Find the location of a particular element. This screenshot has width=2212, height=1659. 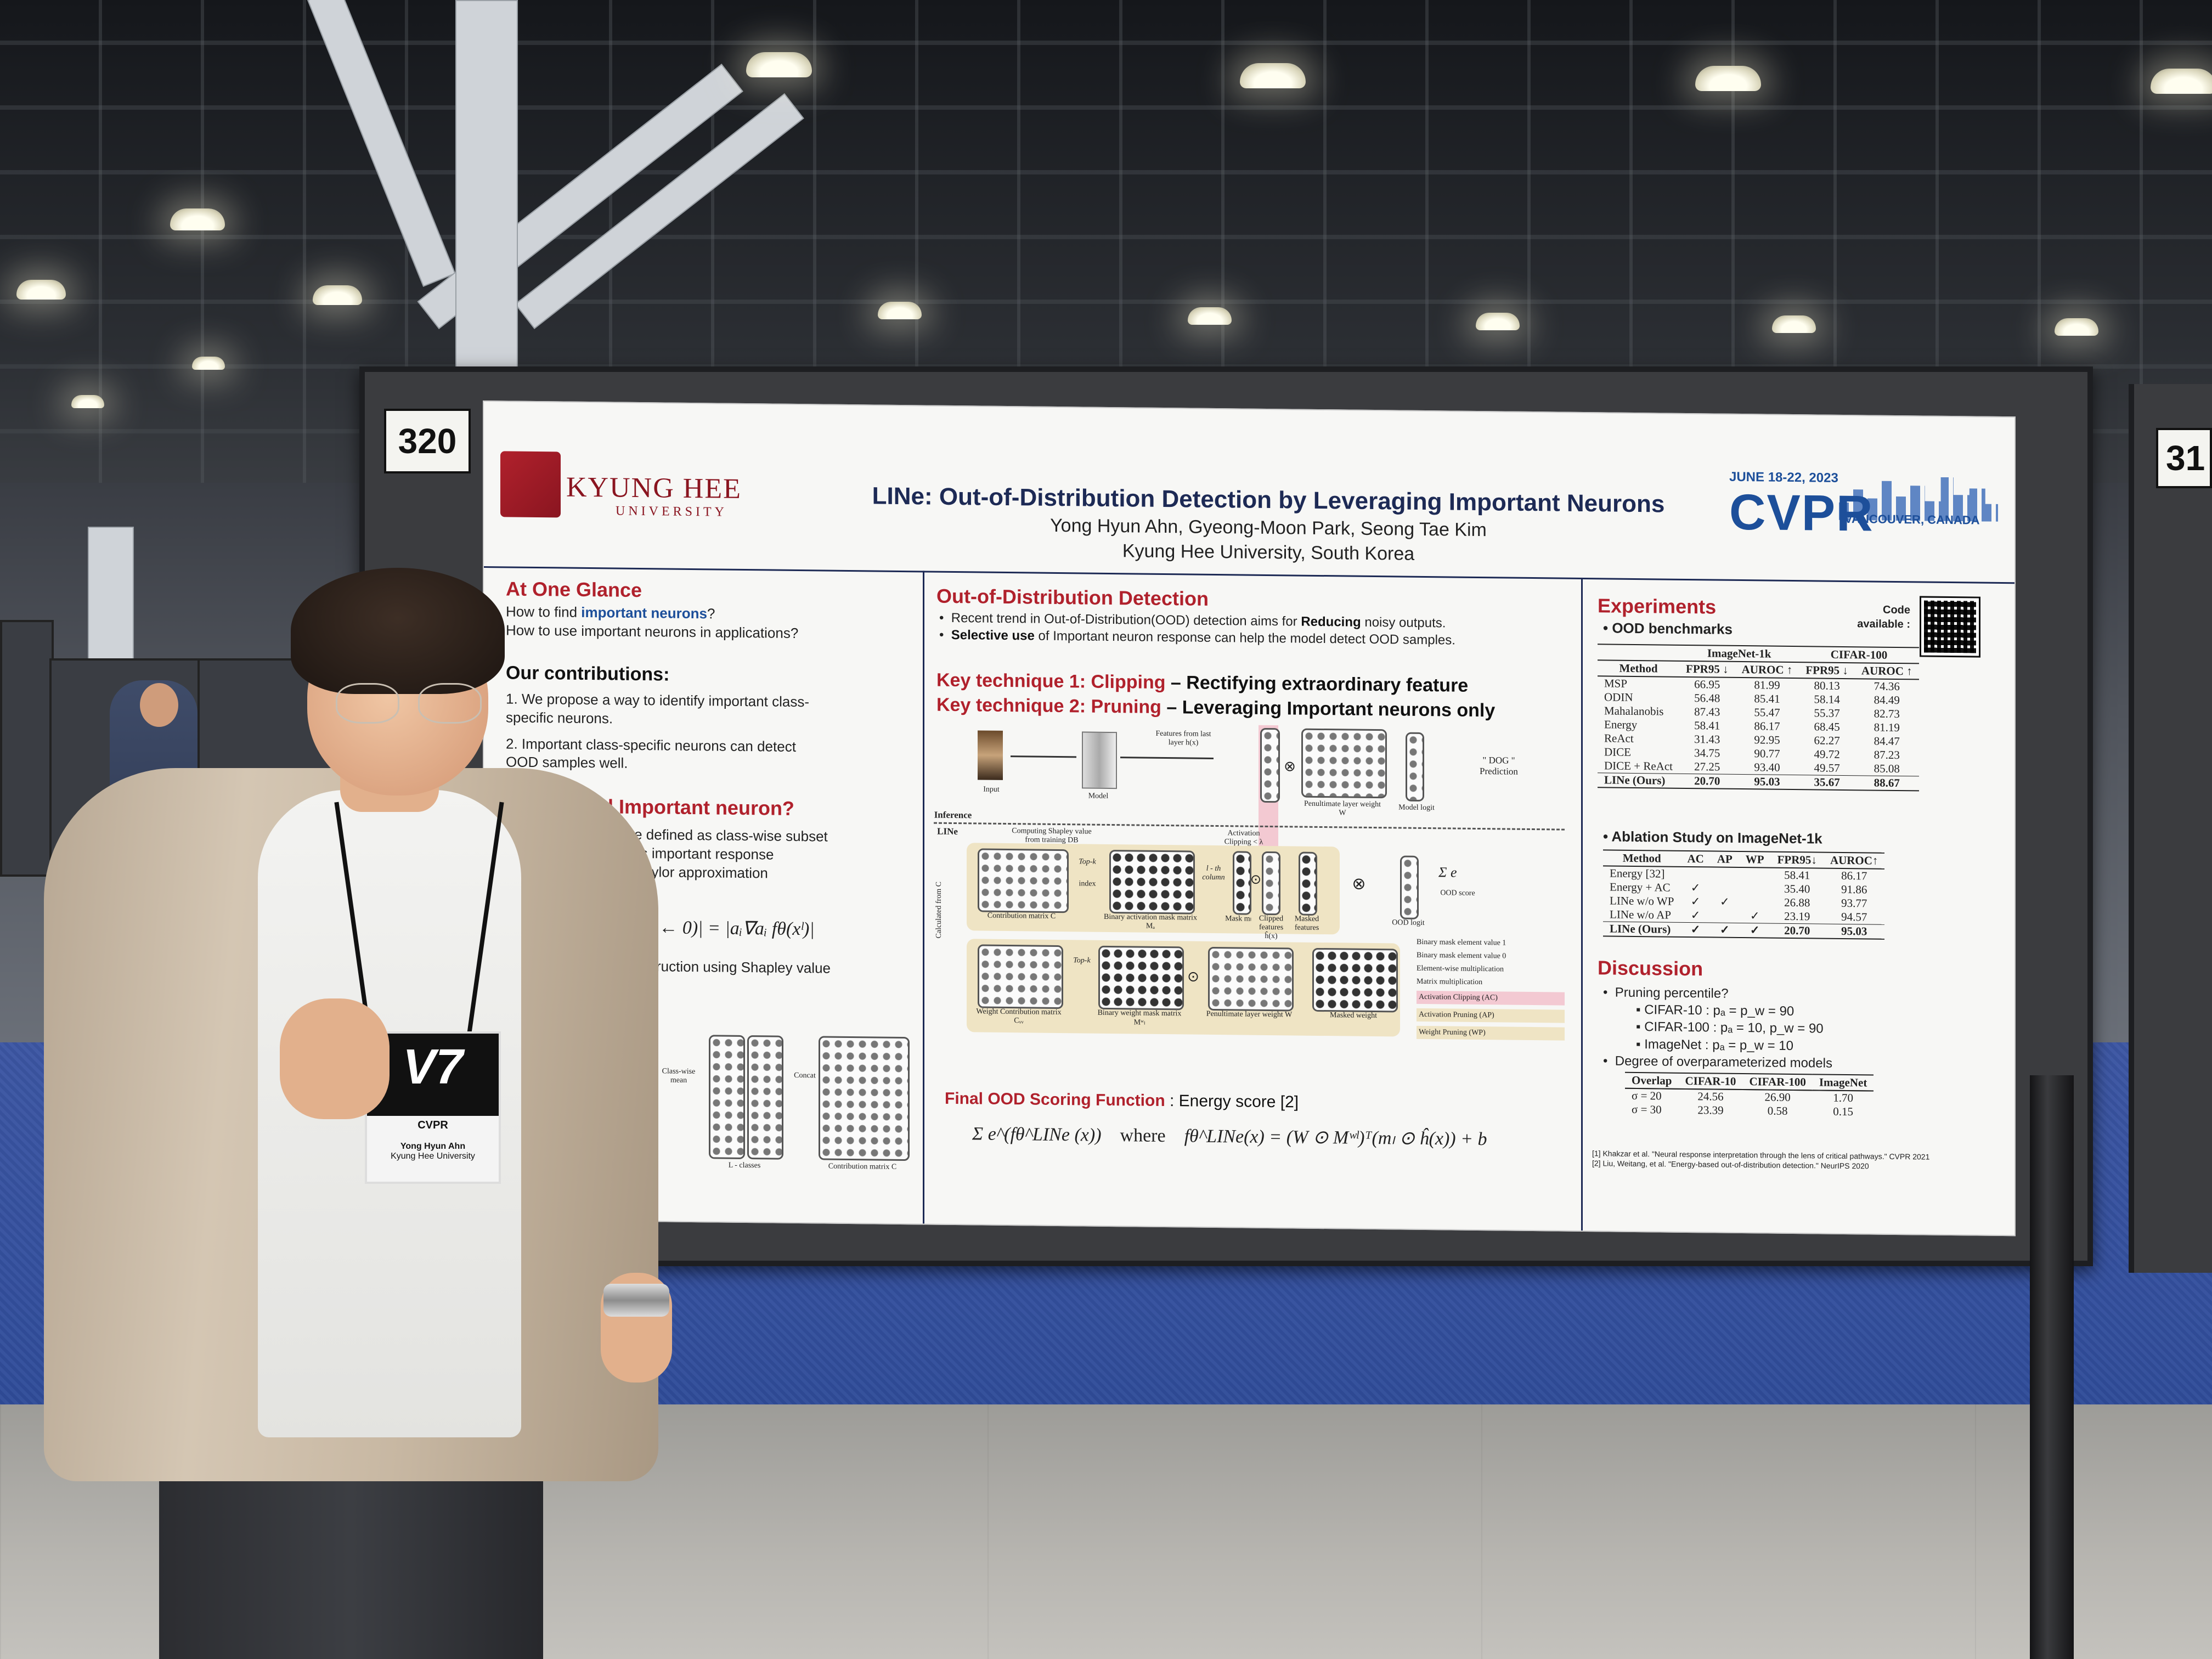

table-cell: 34.75 is located at coordinates (1707, 753).